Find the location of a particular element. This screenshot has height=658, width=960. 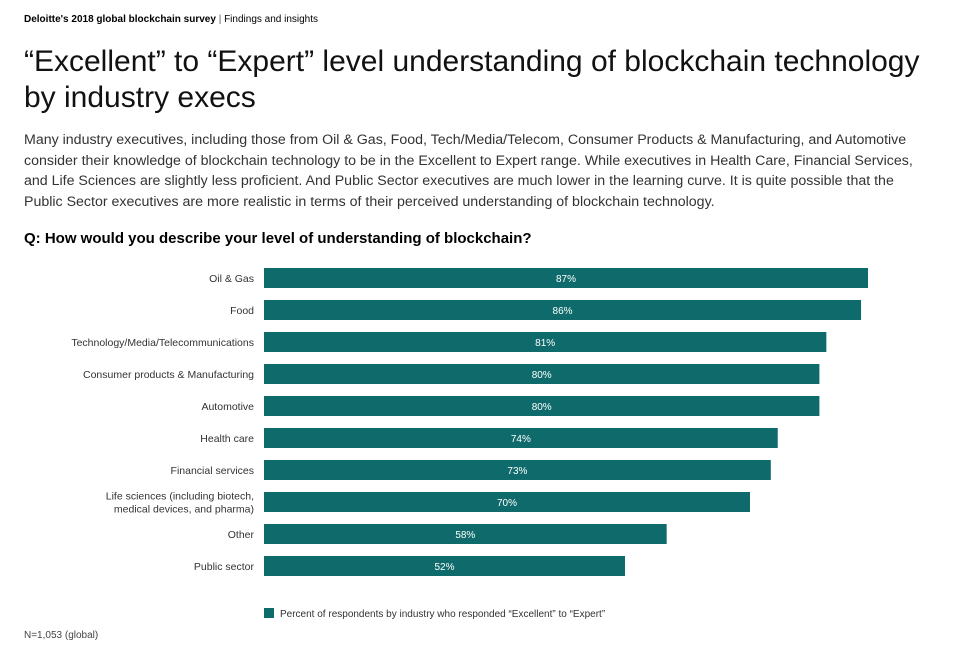

section-name: Findings and insights is located at coordinates (271, 19).